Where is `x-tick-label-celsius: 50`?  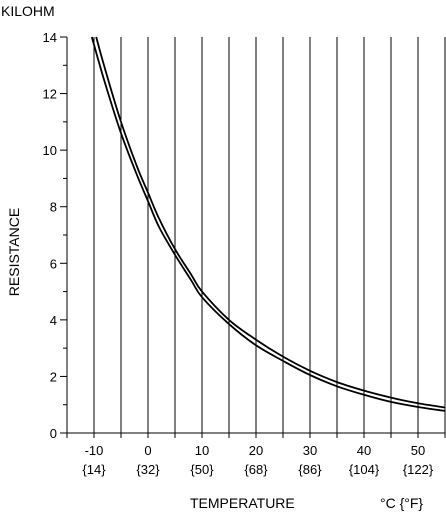 x-tick-label-celsius: 50 is located at coordinates (418, 450).